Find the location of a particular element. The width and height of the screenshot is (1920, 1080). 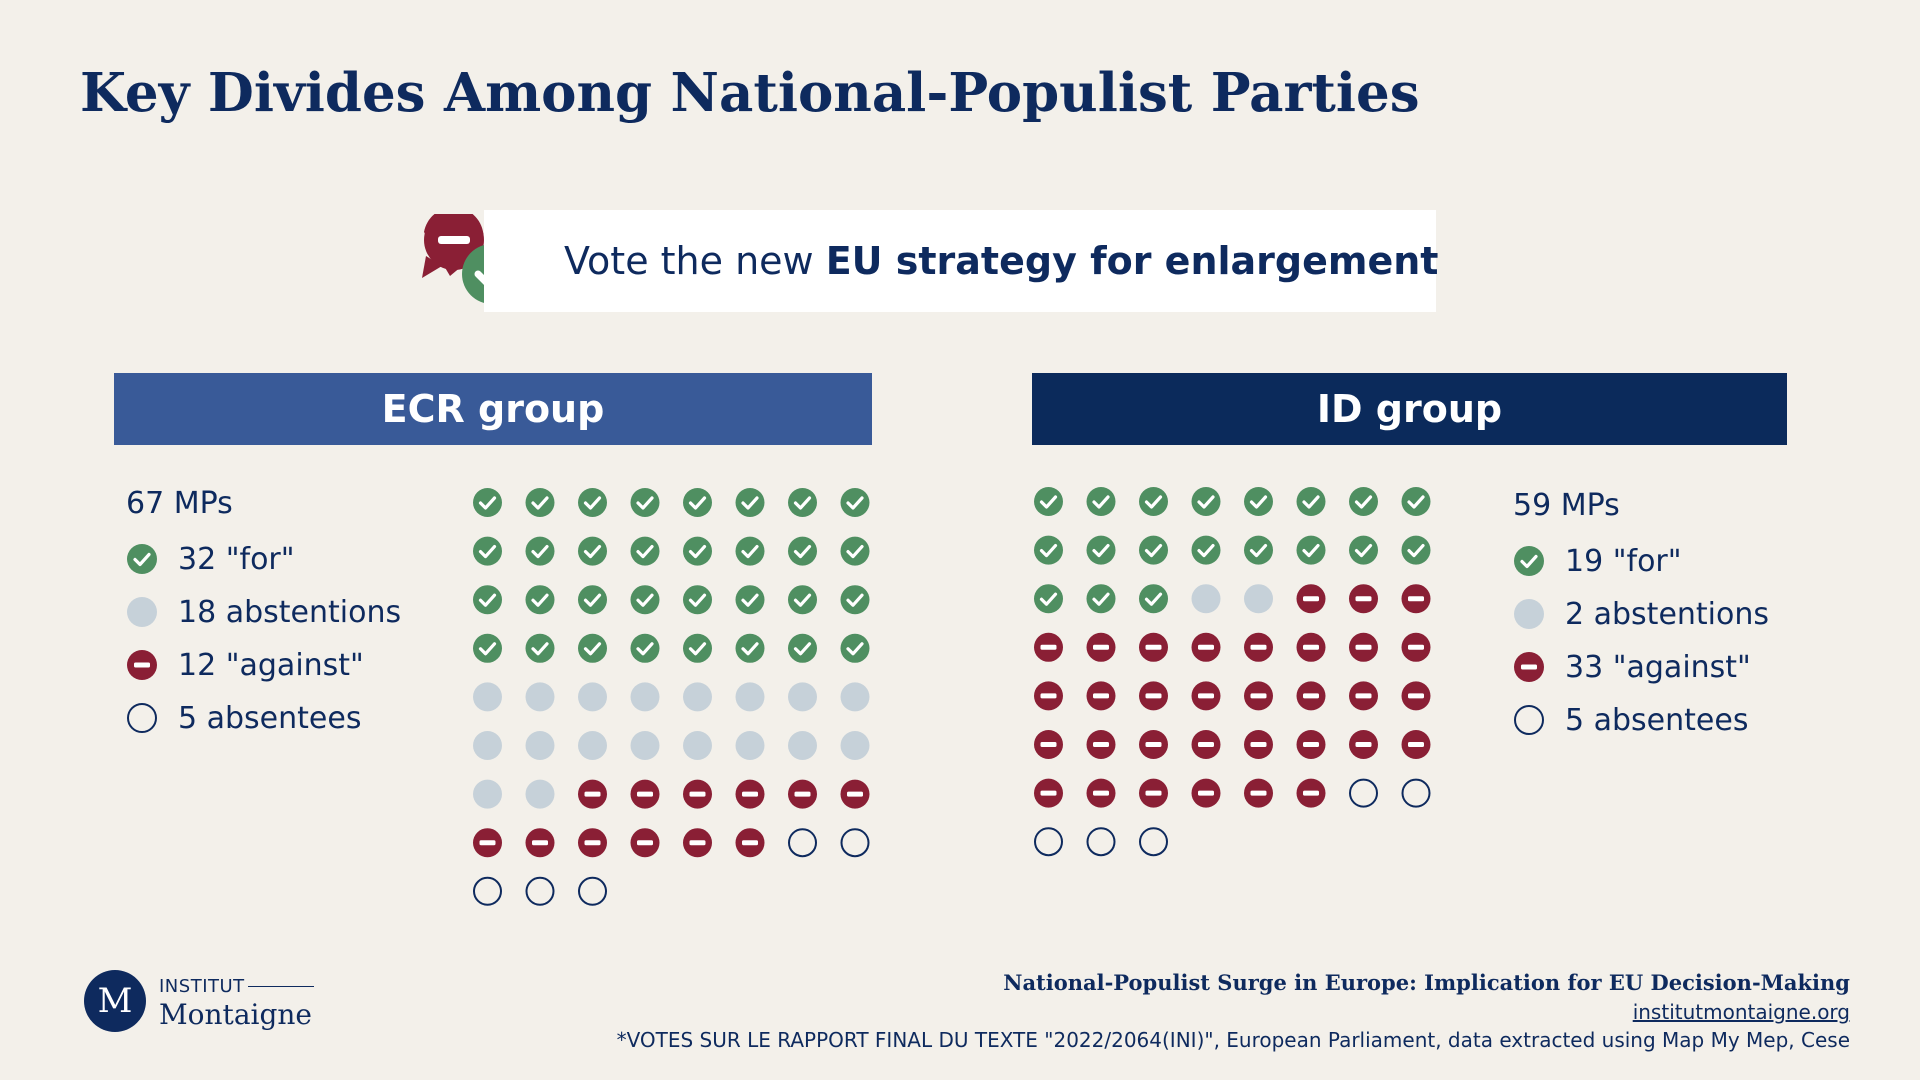

ecr-mps-count: 67 MPs is located at coordinates (179, 503).